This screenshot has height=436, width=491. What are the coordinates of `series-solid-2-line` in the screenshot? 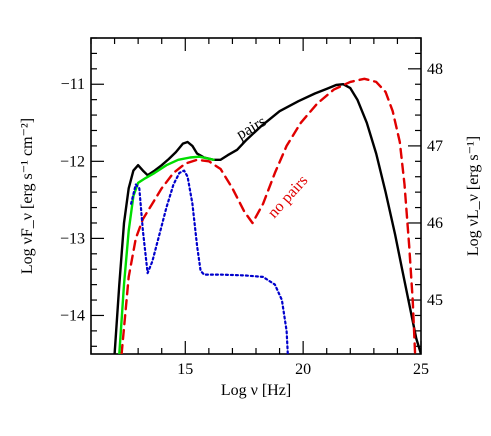 It's located at (166, 254).